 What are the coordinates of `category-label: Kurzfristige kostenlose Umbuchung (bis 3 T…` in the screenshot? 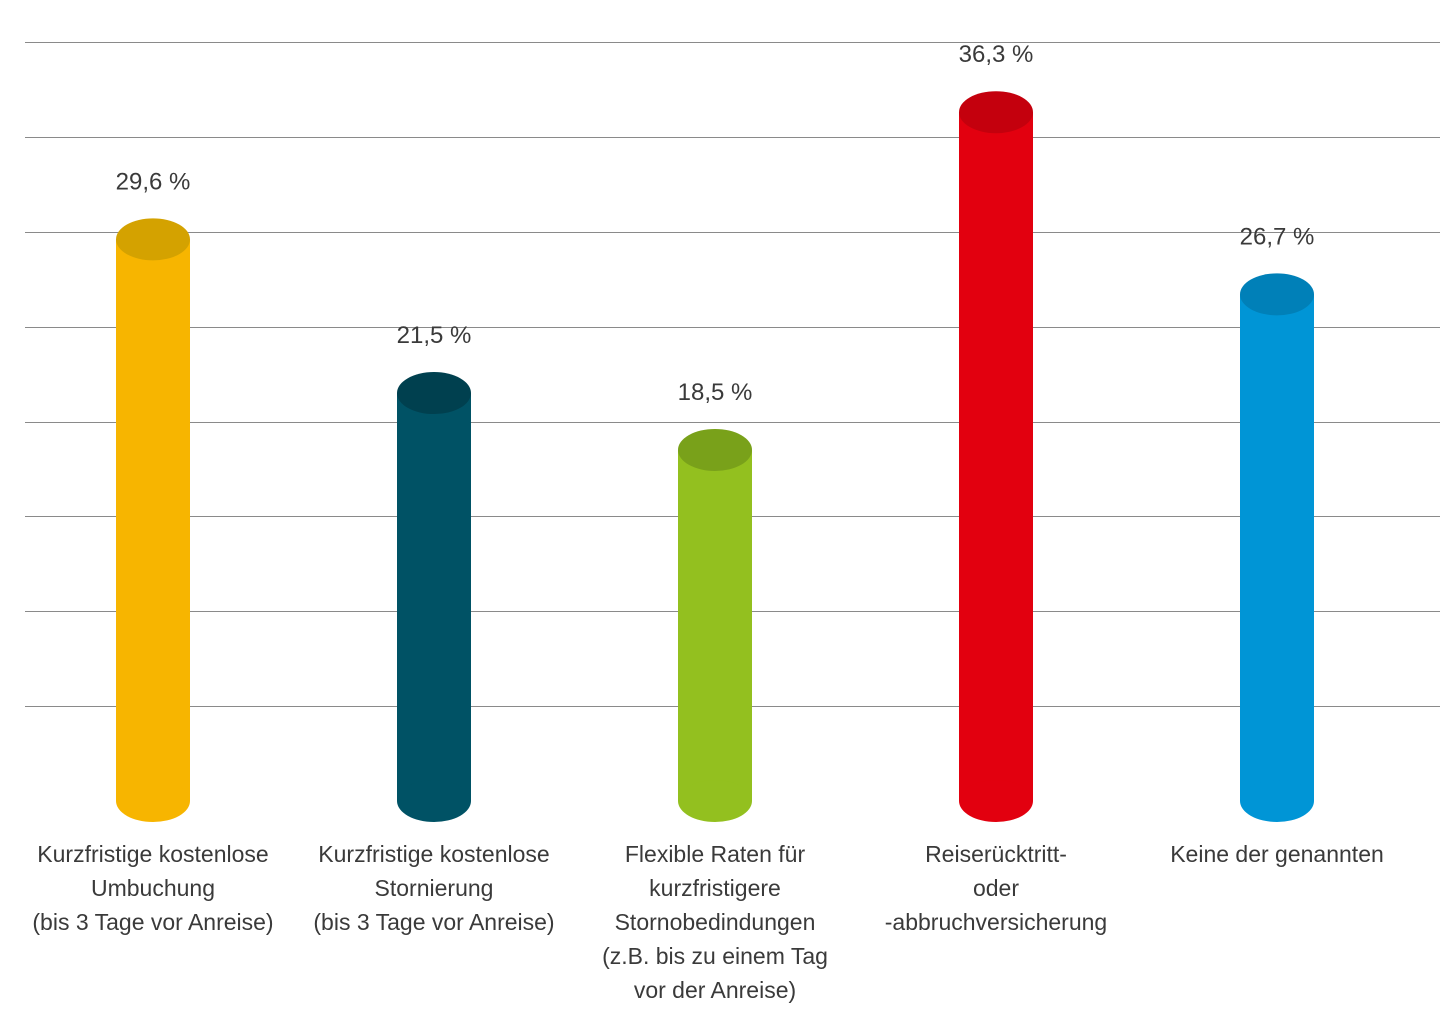 It's located at (152, 888).